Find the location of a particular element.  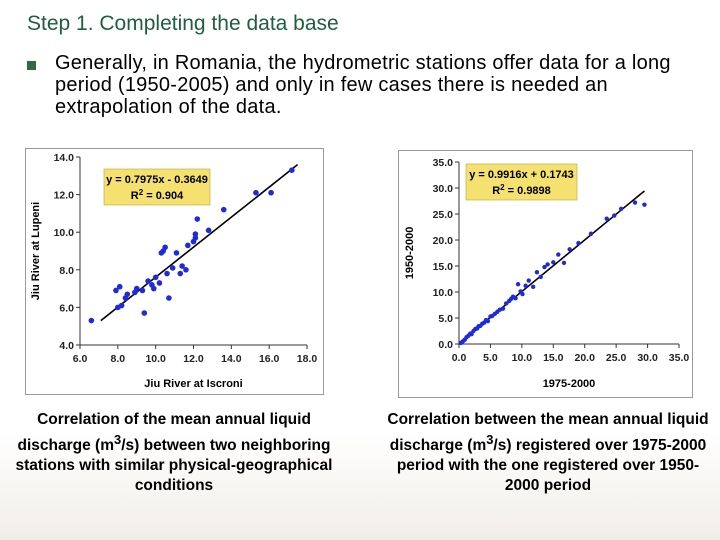

regression-equation: y = 0.7975x - 0.3649 is located at coordinates (157, 180).